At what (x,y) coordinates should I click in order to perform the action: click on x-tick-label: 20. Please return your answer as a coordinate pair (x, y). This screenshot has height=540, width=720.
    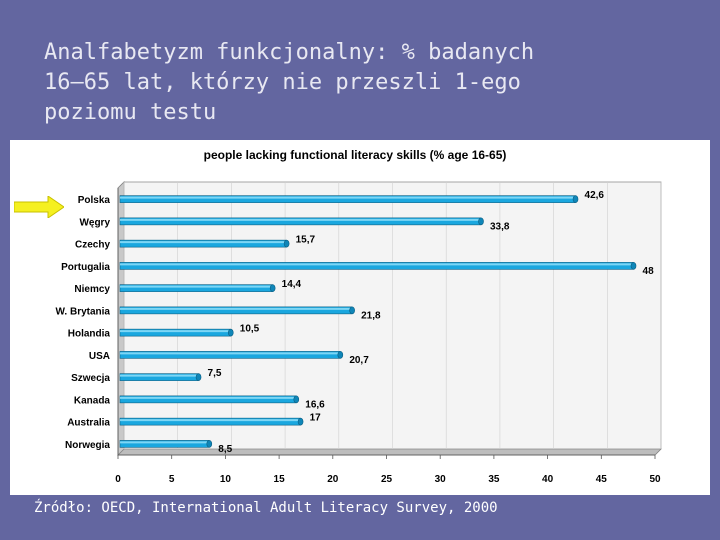
    Looking at the image, I should click on (333, 479).